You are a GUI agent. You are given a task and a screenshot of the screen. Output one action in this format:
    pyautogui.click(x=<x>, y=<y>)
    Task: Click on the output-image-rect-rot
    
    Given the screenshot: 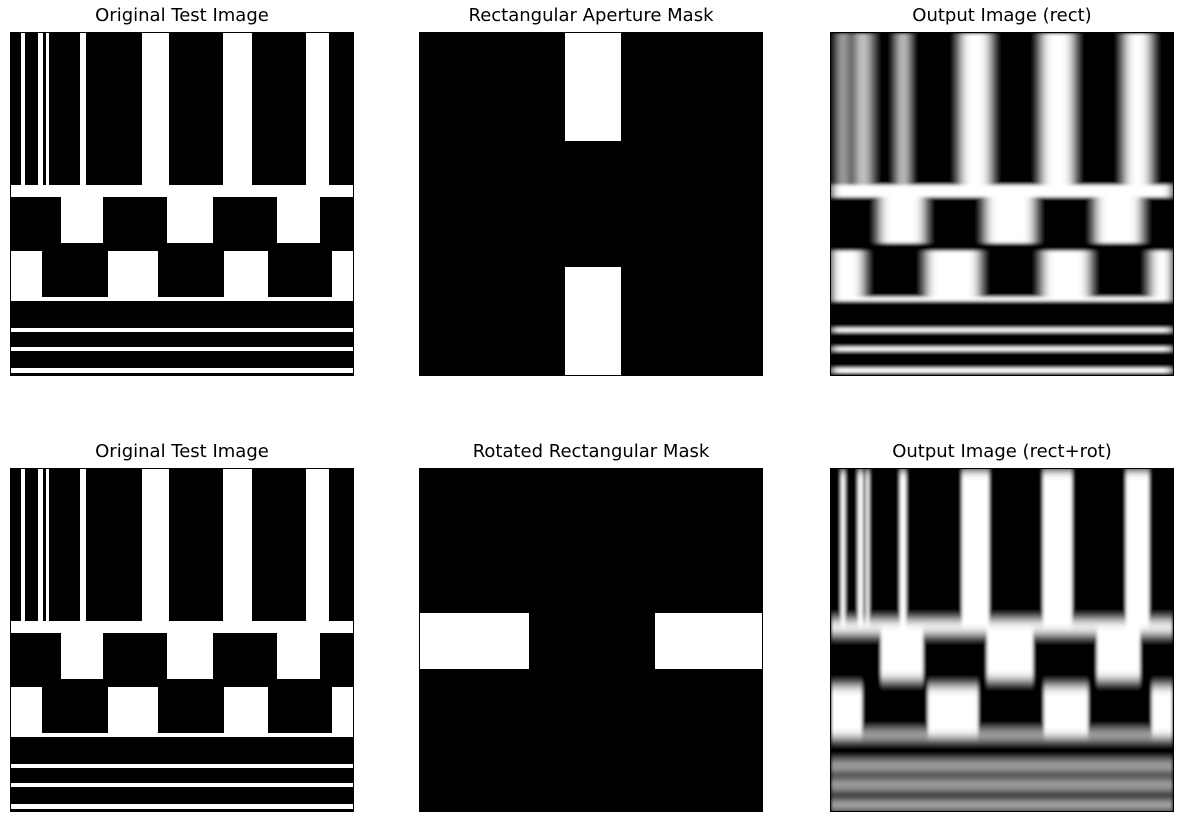 What is the action you would take?
    pyautogui.click(x=1002, y=640)
    